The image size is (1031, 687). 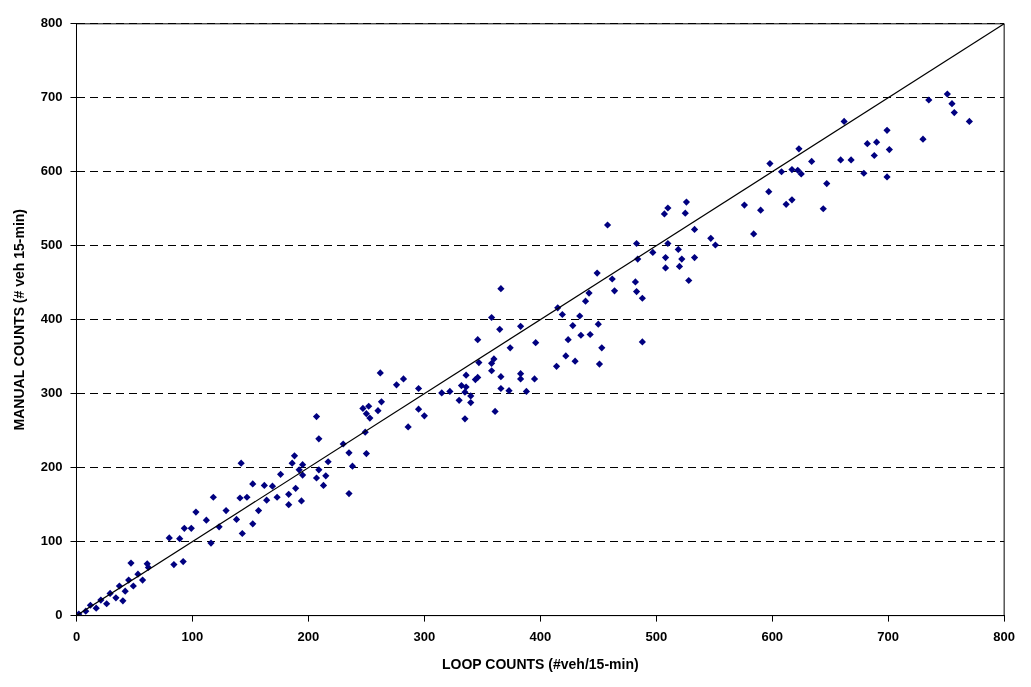 What do you see at coordinates (51, 393) in the screenshot?
I see `y-tick-label: 300` at bounding box center [51, 393].